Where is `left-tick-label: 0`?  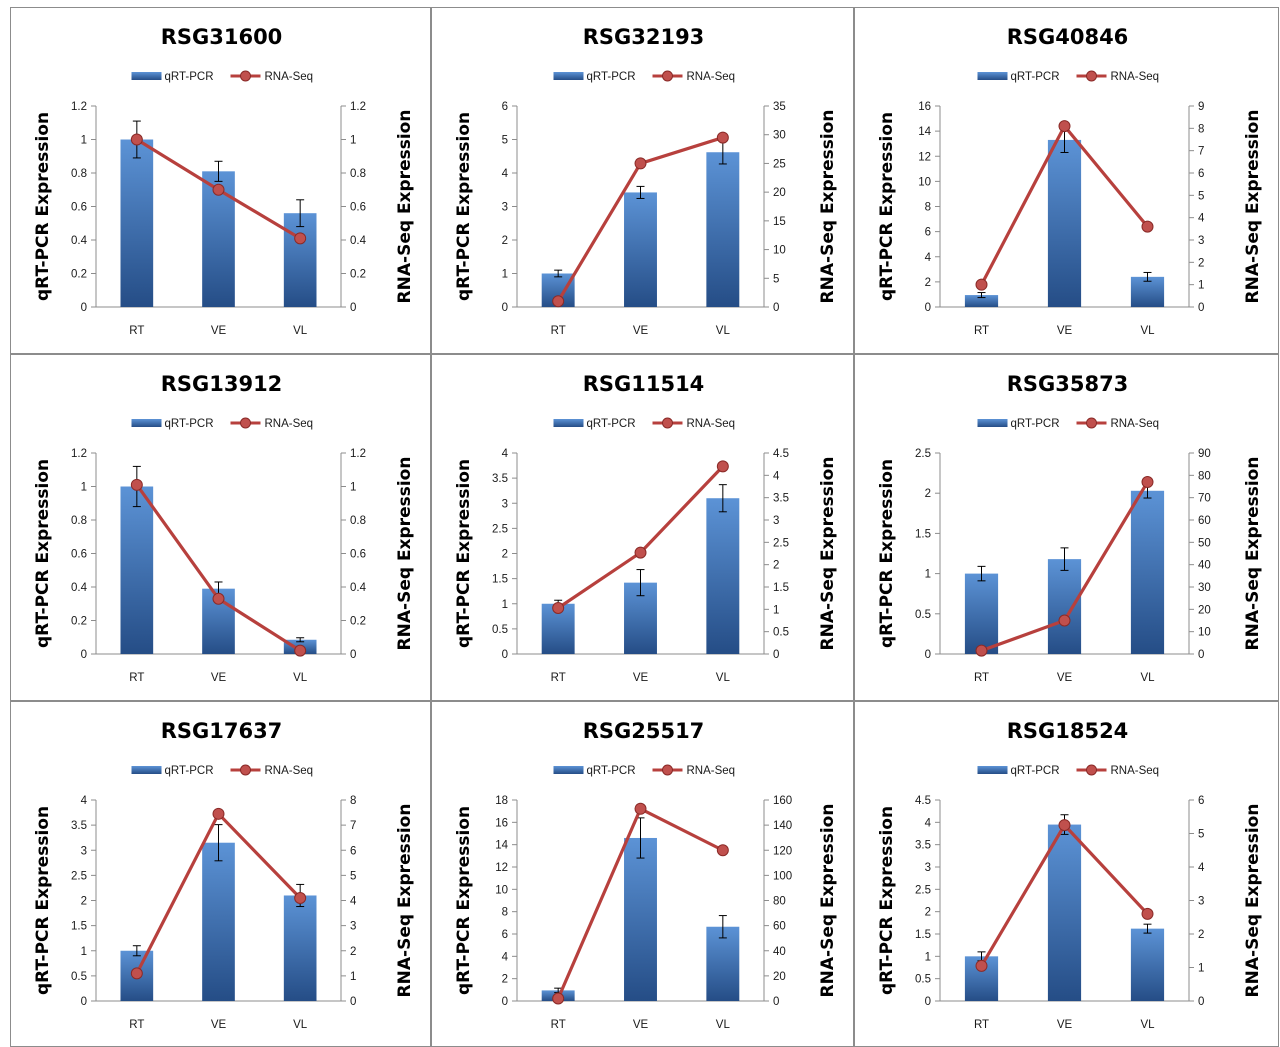
left-tick-label: 0 is located at coordinates (928, 308).